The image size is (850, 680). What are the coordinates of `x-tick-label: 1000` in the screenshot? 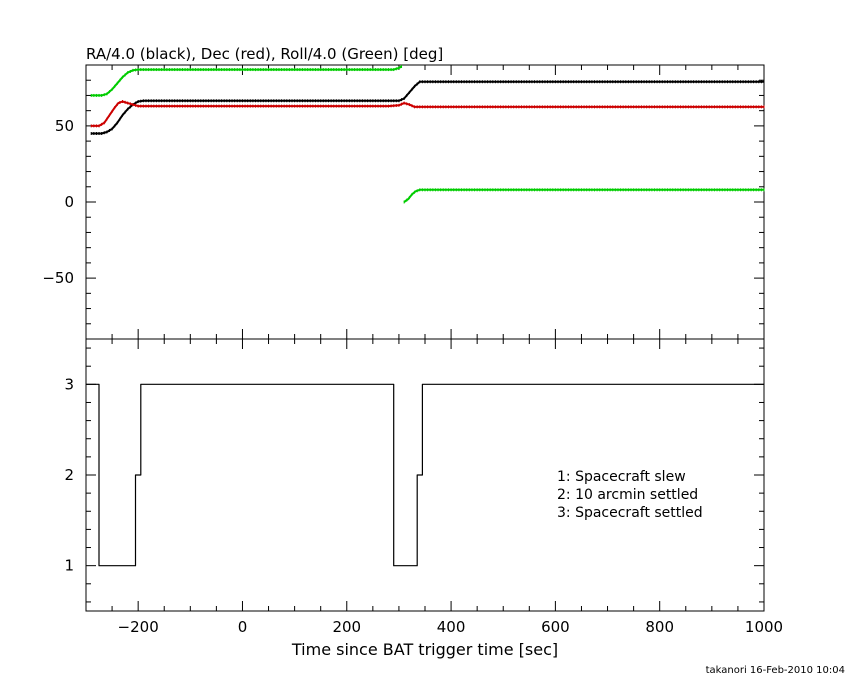 It's located at (764, 627).